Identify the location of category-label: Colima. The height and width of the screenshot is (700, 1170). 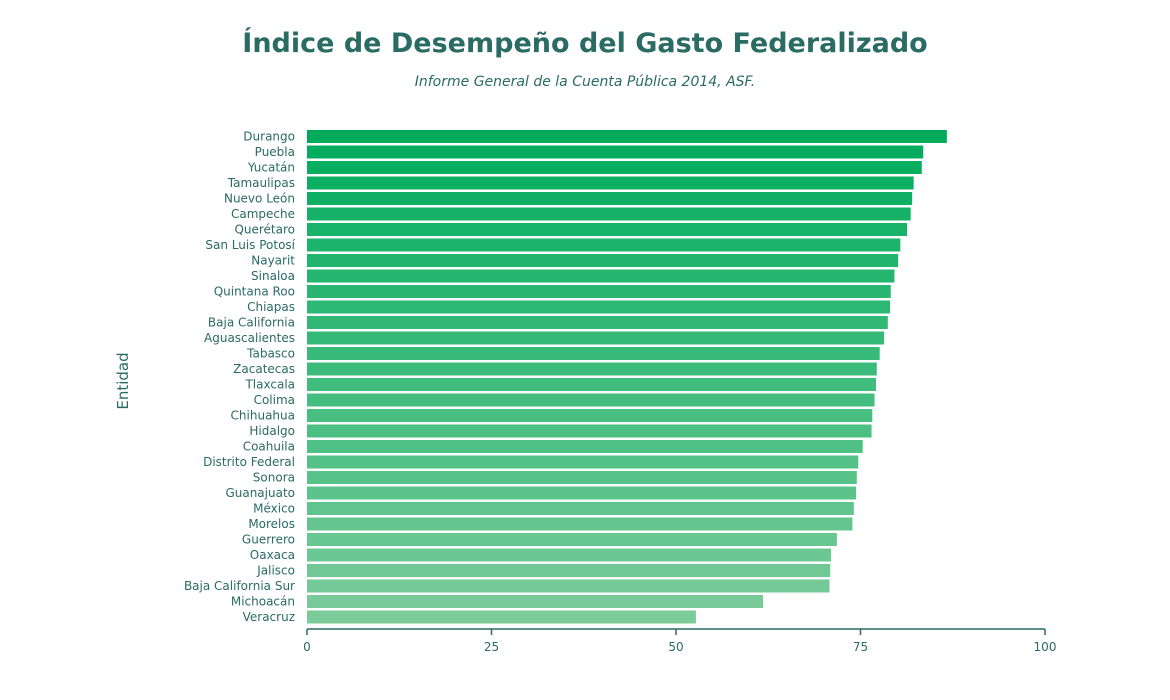
(274, 400).